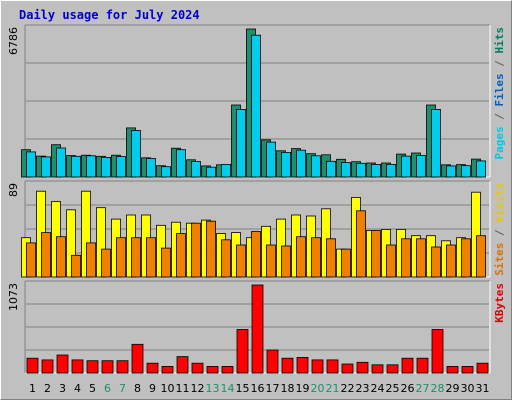 This screenshot has width=512, height=400. What do you see at coordinates (466, 171) in the screenshot?
I see `bar-panel1-series2-day30` at bounding box center [466, 171].